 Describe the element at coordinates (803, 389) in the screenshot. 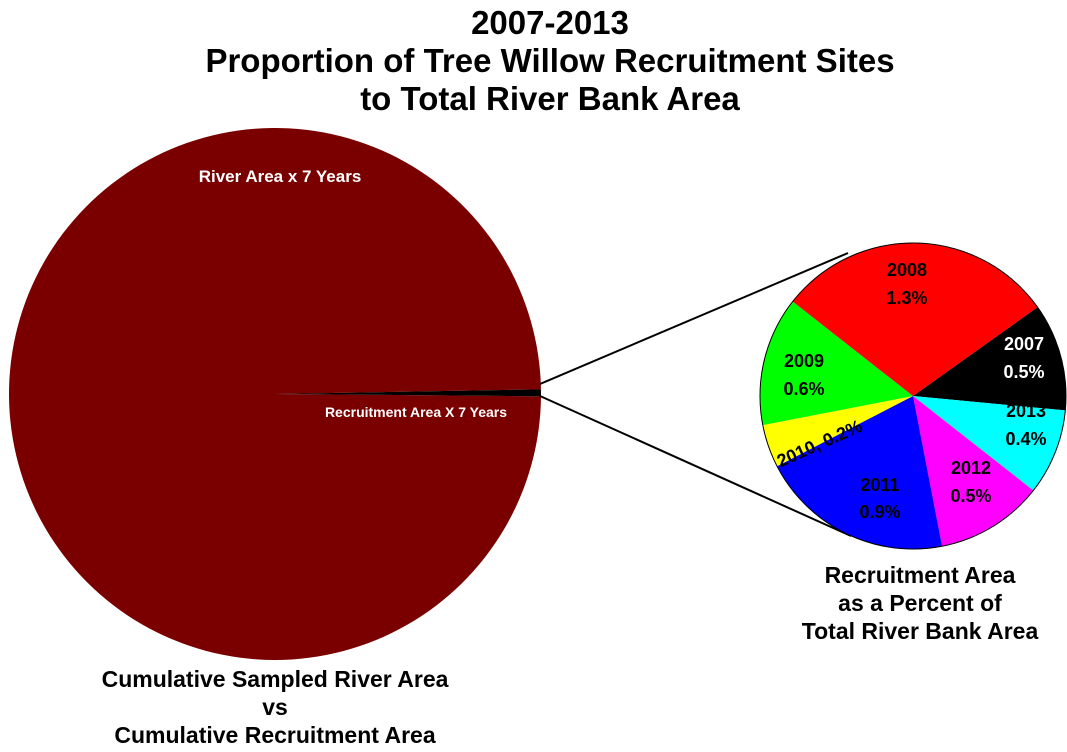

I see `small-pie-label-value-2009: 0.6%` at that location.